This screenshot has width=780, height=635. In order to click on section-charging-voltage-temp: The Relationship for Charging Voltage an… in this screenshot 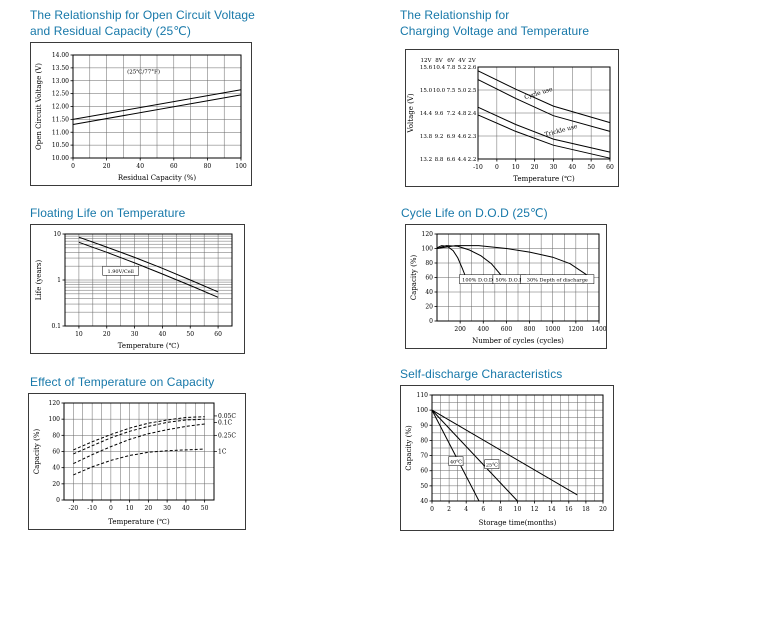, I will do `click(509, 99)`.